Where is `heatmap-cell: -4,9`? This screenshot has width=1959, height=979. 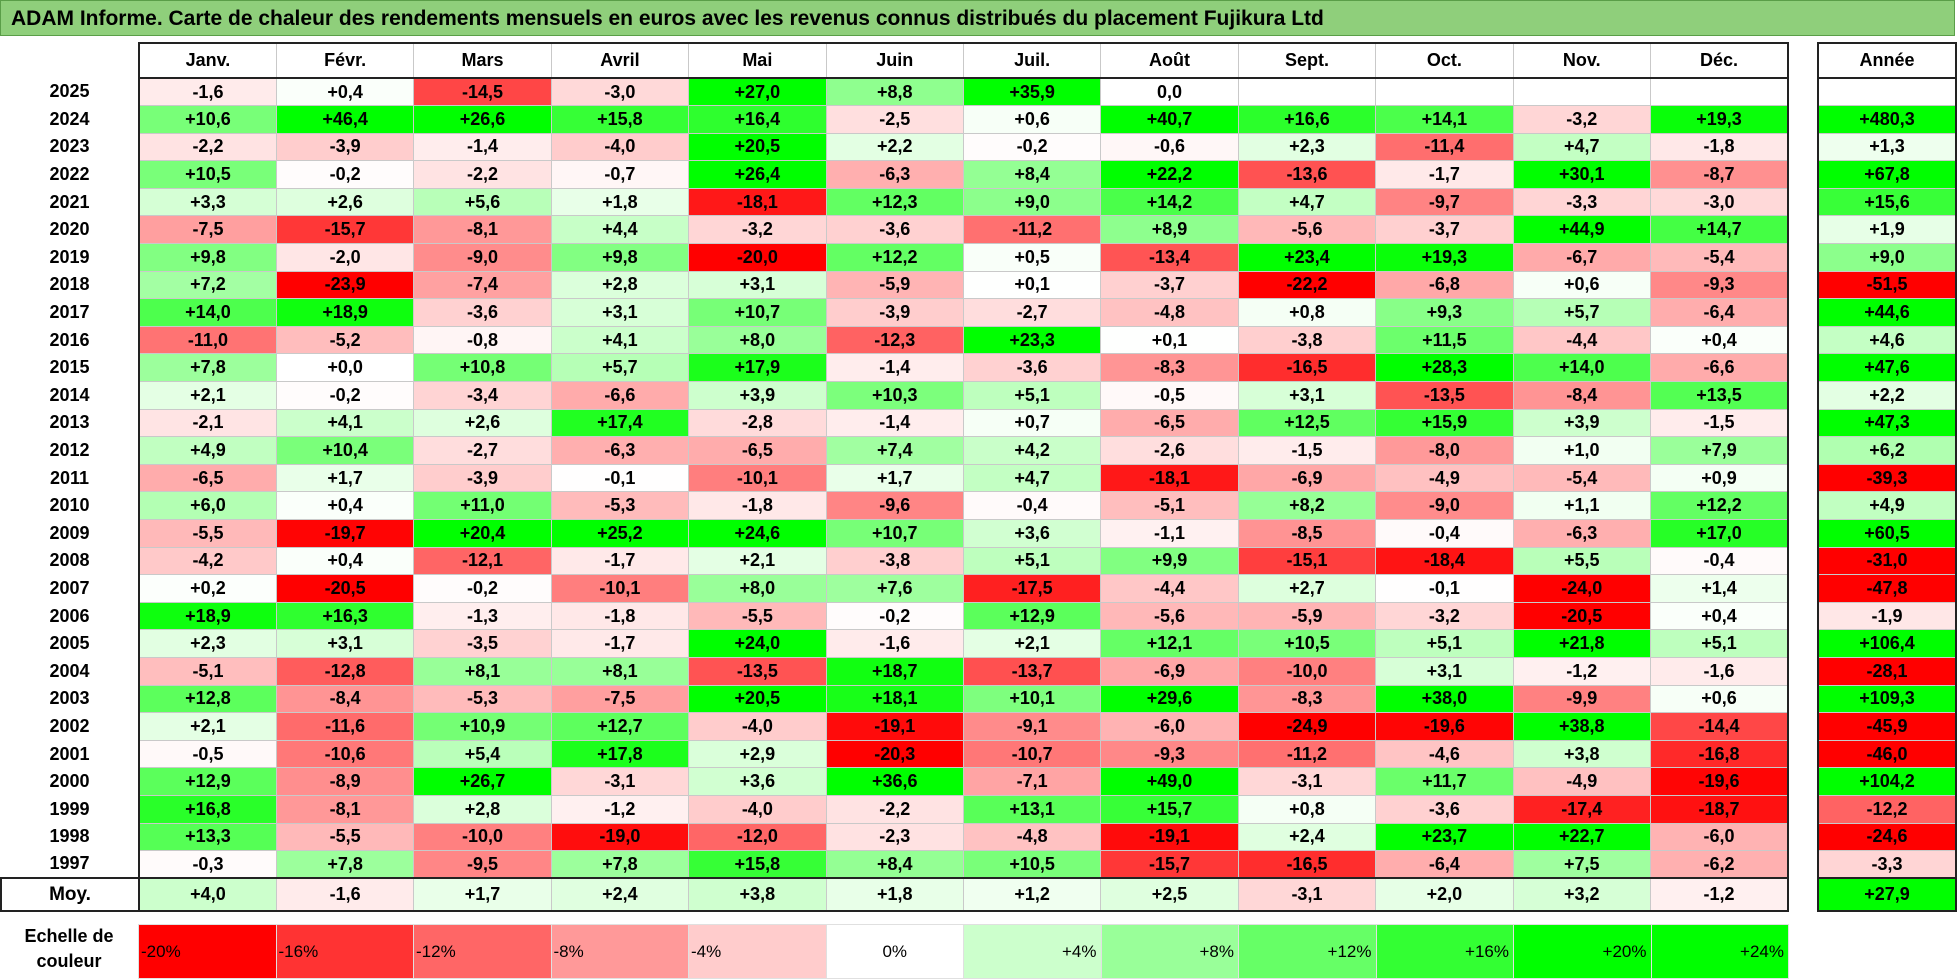 heatmap-cell: -4,9 is located at coordinates (1581, 781).